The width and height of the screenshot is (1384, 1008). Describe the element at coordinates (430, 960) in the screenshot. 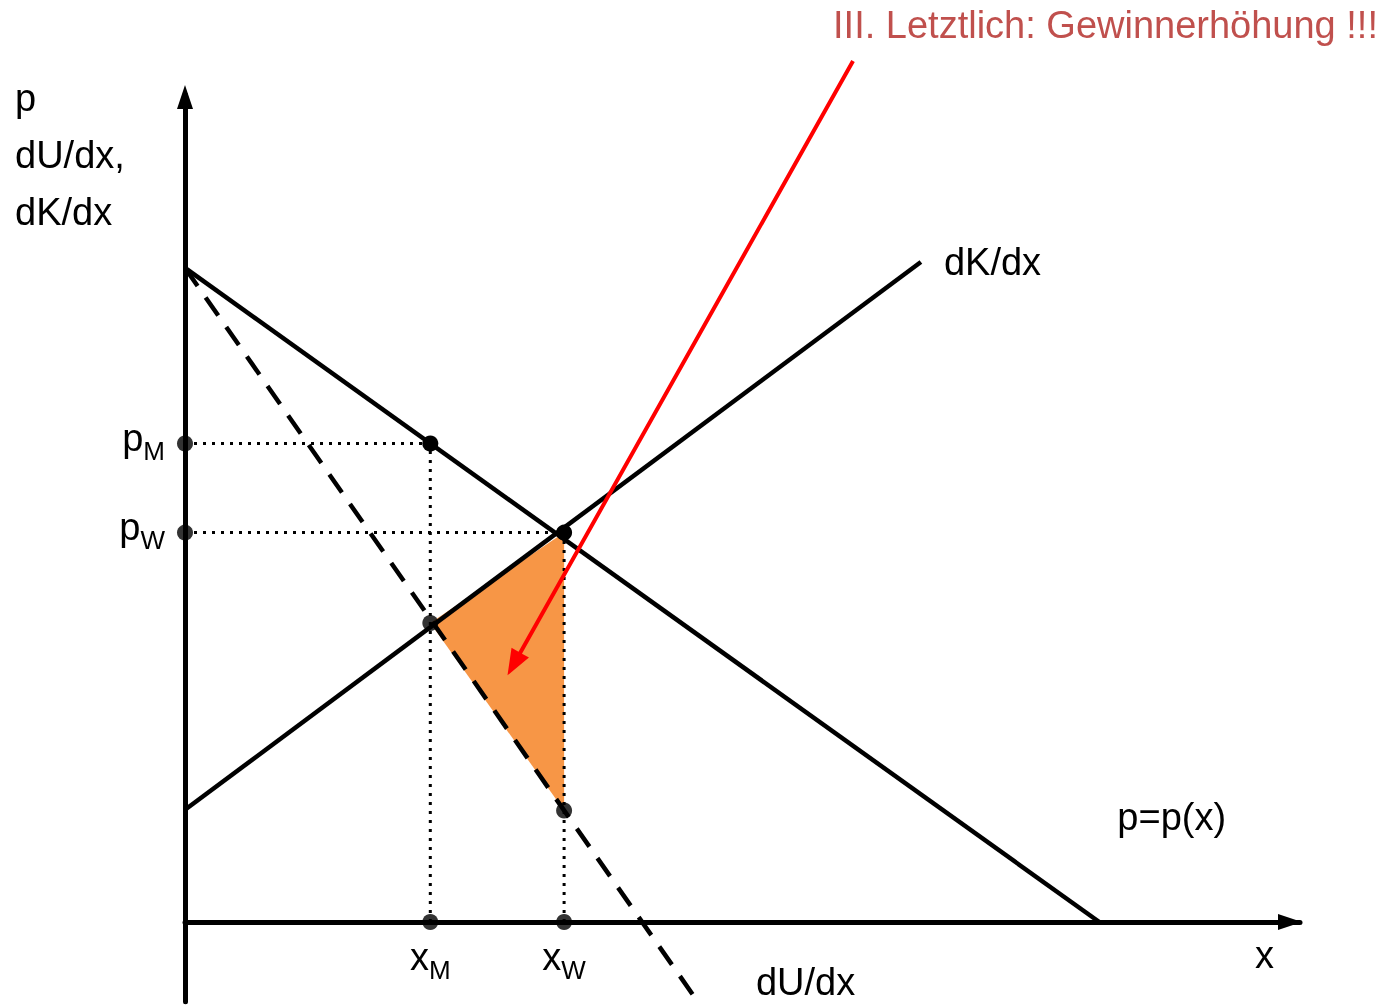

I see `x-tick-label: x$_{M}$` at that location.